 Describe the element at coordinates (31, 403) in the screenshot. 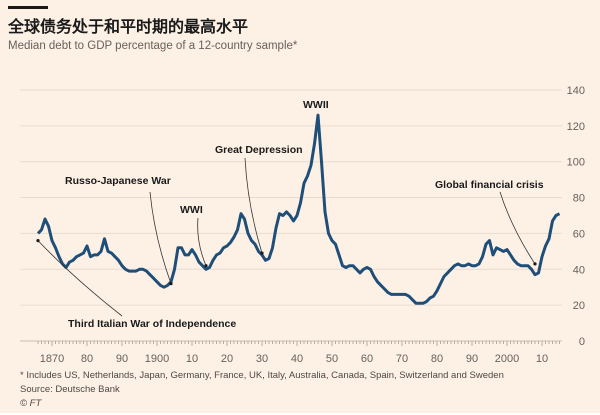

I see `ft-credit: © FT` at that location.